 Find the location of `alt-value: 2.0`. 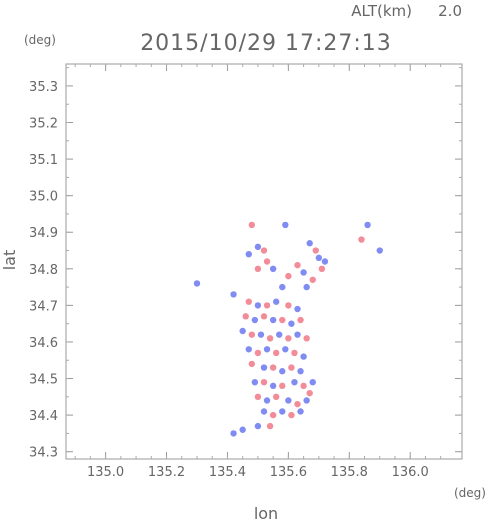

alt-value: 2.0 is located at coordinates (450, 11).